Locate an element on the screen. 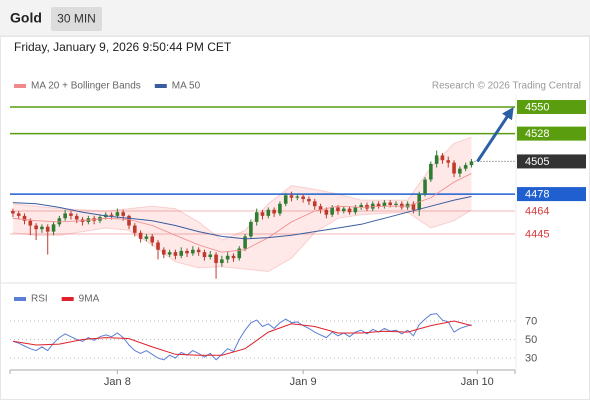 Image resolution: width=590 pixels, height=405 pixels. symbol: Gold is located at coordinates (26, 18).